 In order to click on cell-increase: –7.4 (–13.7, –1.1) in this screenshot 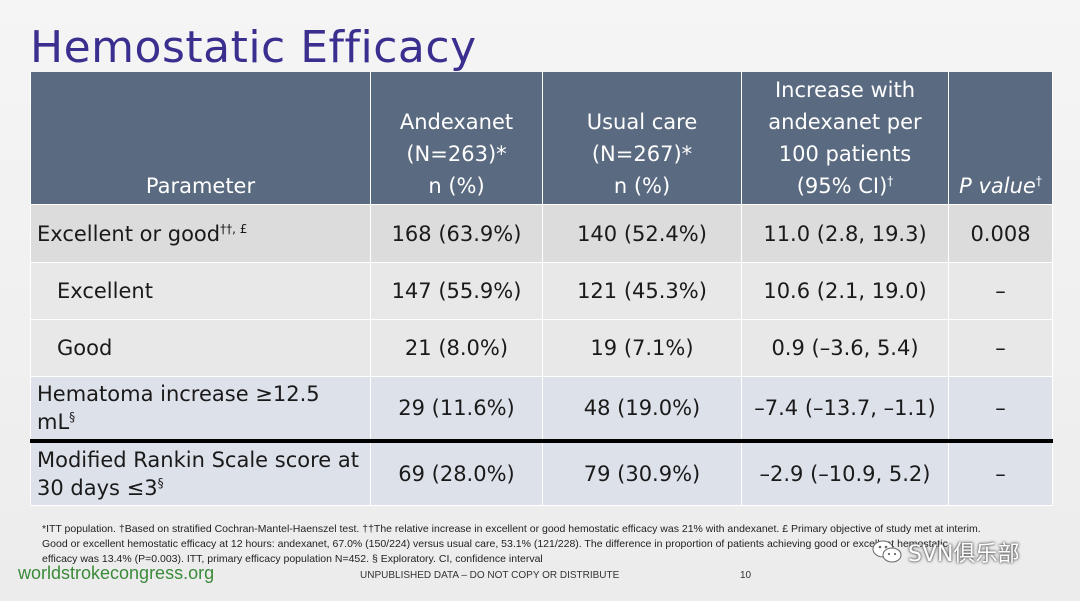, I will do `click(845, 409)`.